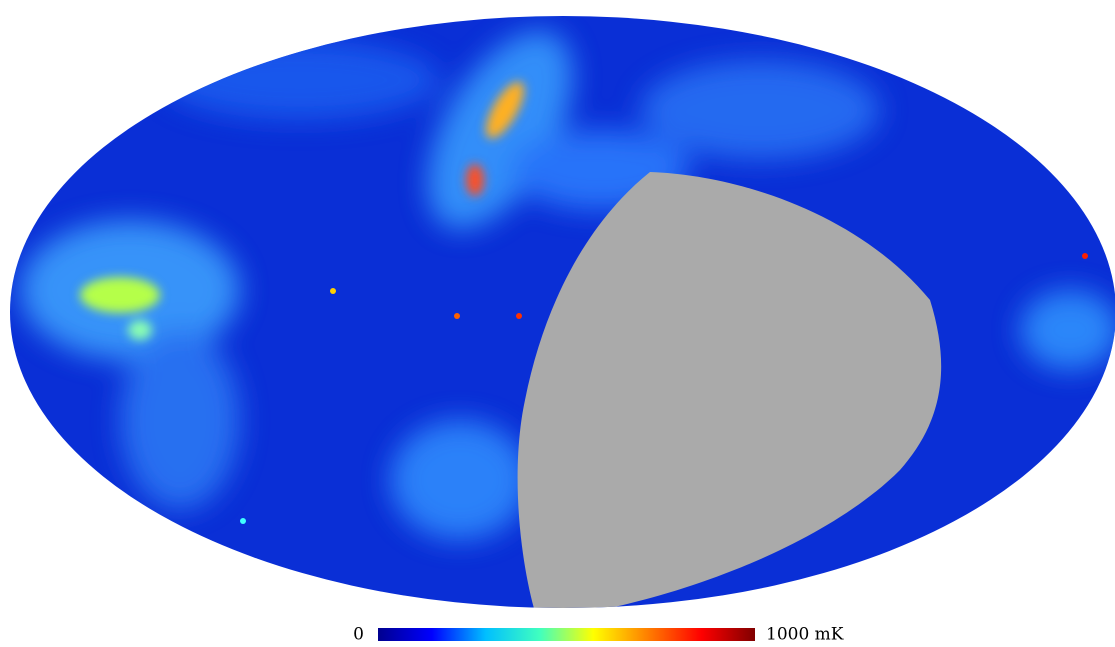 Image resolution: width=1115 pixels, height=647 pixels. Describe the element at coordinates (358, 635) in the screenshot. I see `colorbar-min-label: 0` at that location.